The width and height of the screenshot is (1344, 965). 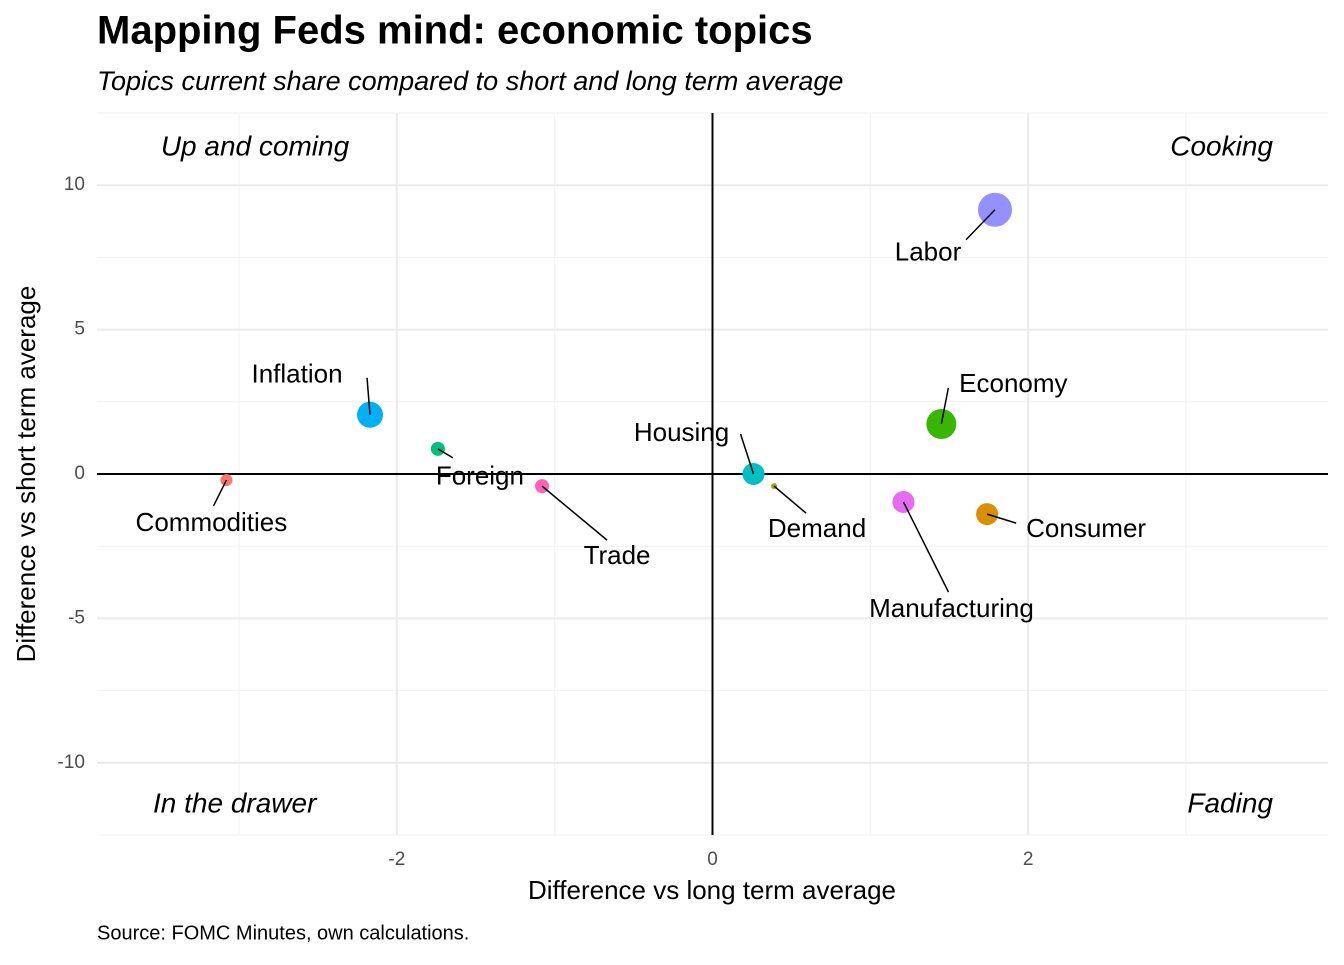 I want to click on point-label: Demand, so click(x=817, y=528).